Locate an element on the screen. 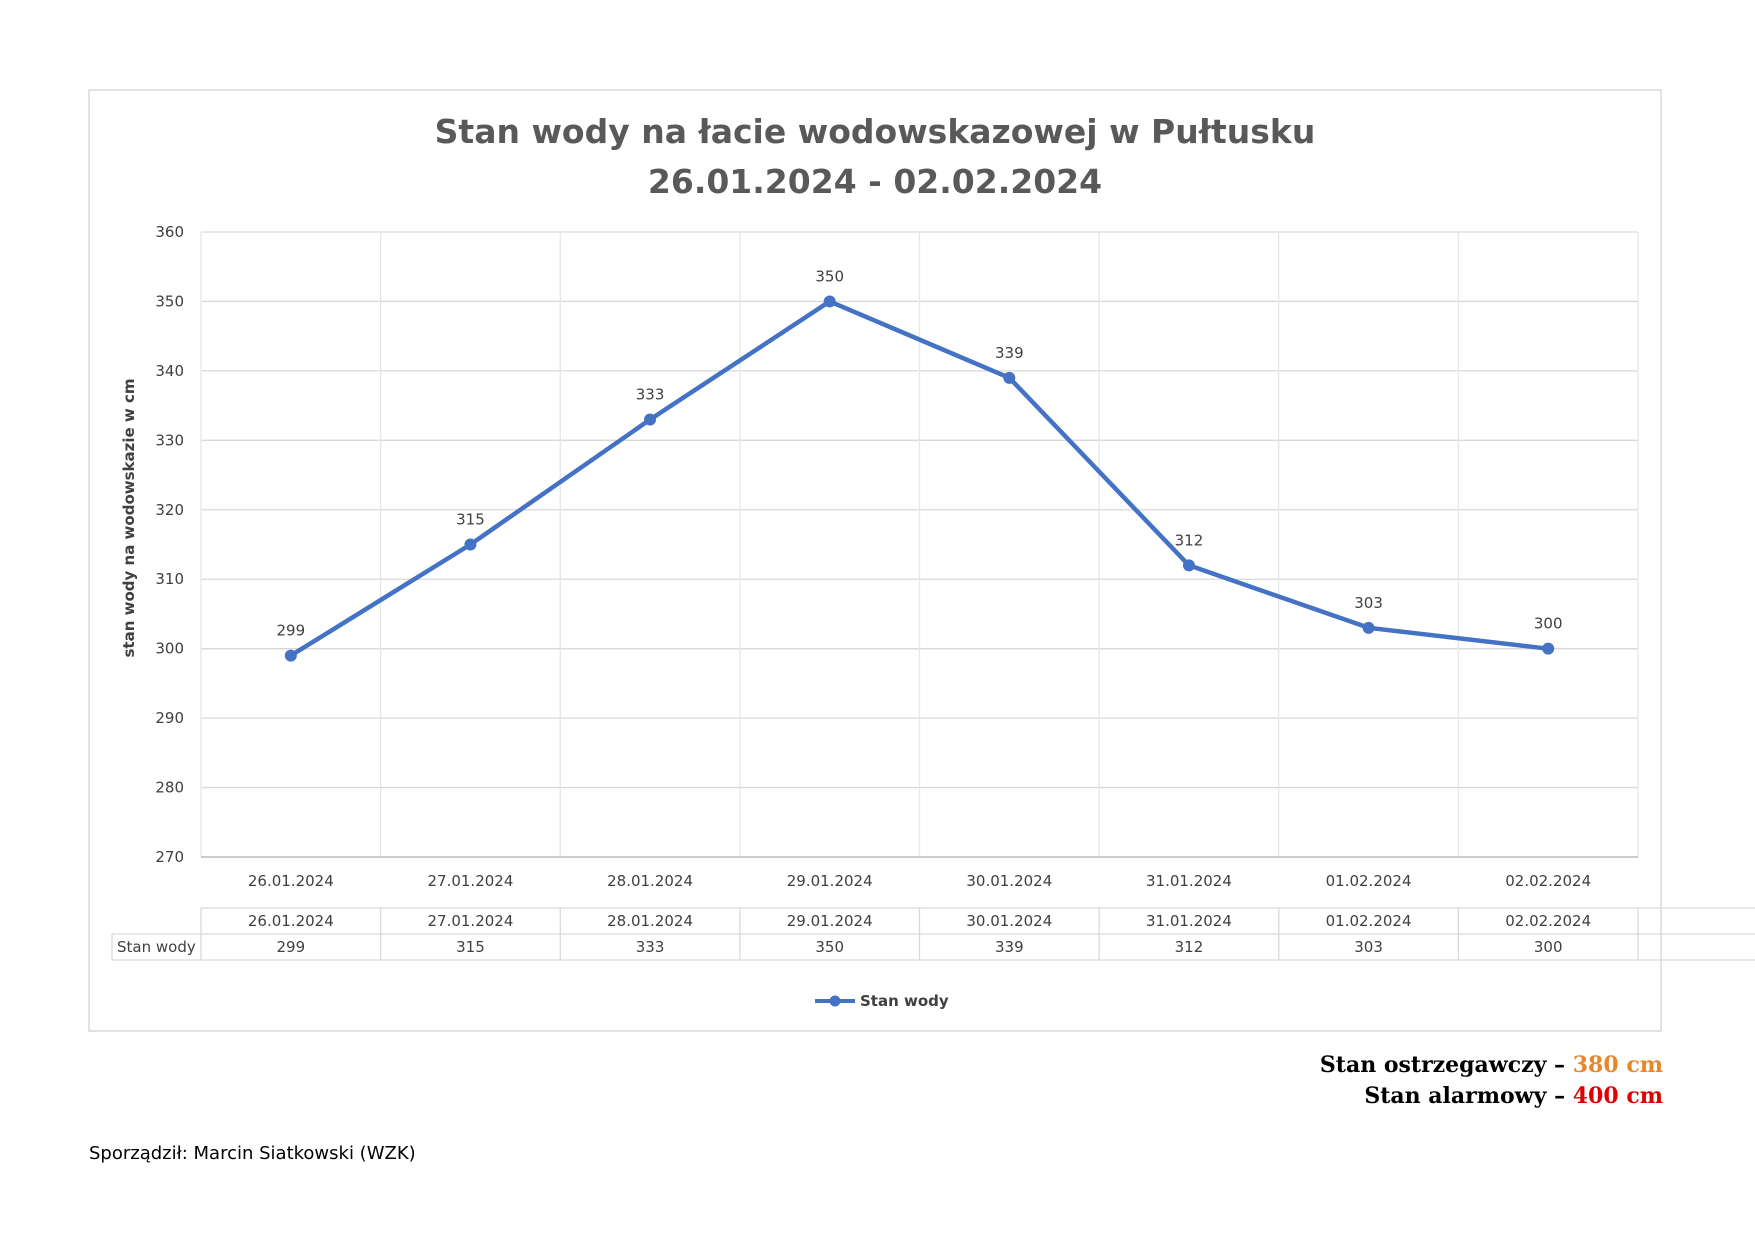 The width and height of the screenshot is (1755, 1241). y-tick-label: 300 is located at coordinates (169, 649).